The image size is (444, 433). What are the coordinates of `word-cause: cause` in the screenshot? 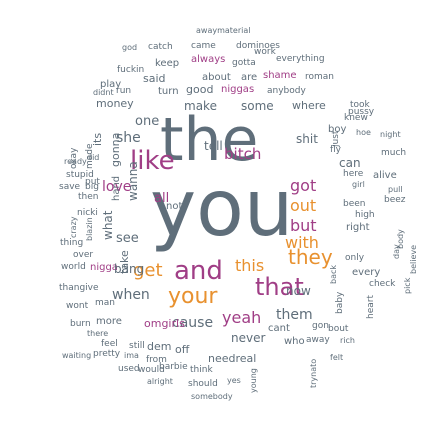 It's located at (193, 323).